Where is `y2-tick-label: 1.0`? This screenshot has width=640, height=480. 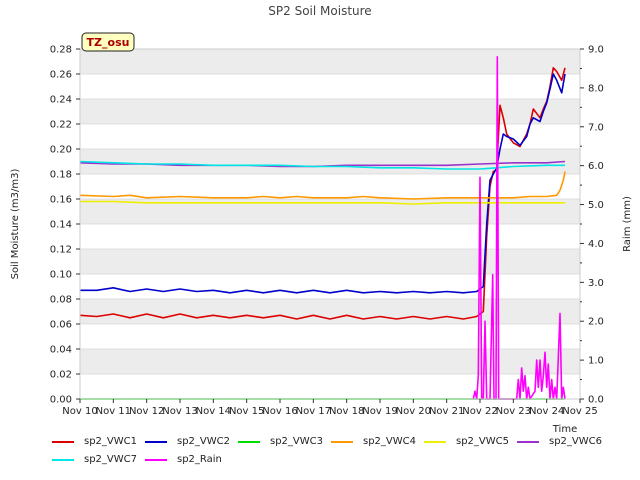 y2-tick-label: 1.0 is located at coordinates (596, 361).